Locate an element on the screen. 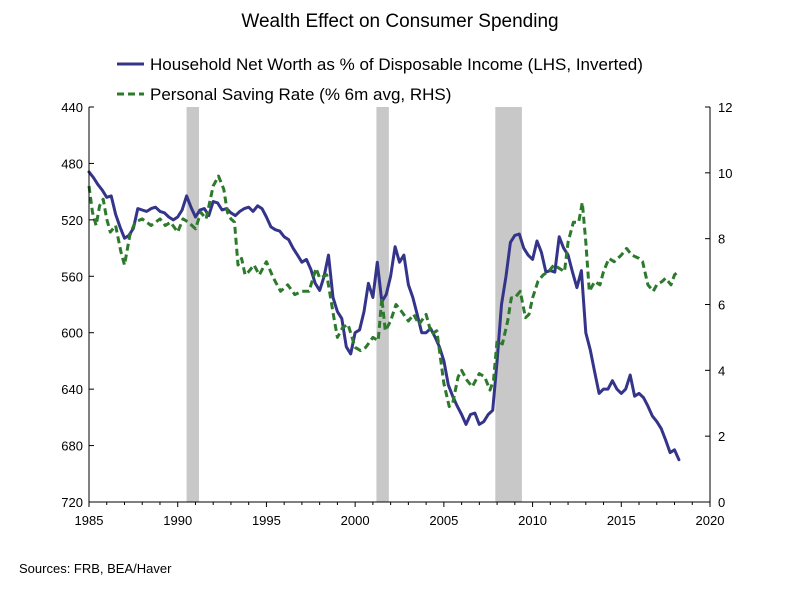 This screenshot has width=800, height=600. left-tick-label: 640 is located at coordinates (72, 389).